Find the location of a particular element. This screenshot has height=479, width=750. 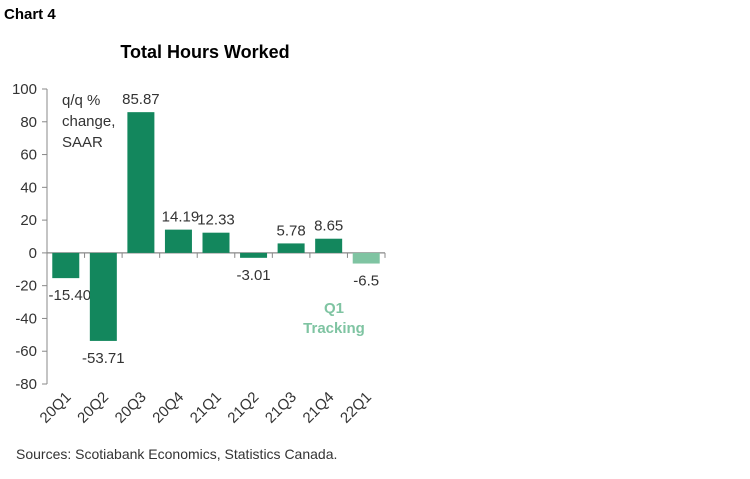

y-tick-label: 100 is located at coordinates (24, 89).